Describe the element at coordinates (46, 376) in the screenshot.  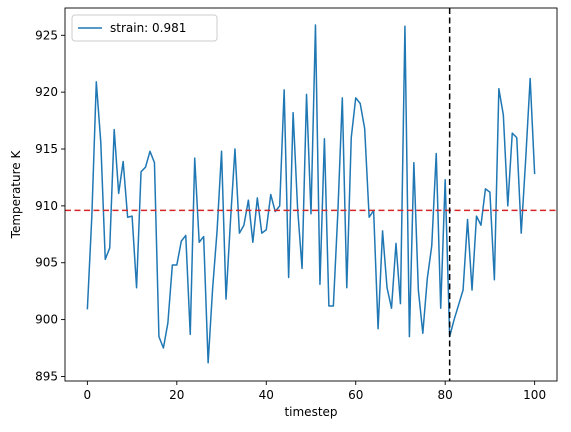
I see `y-tick-label: 895` at that location.